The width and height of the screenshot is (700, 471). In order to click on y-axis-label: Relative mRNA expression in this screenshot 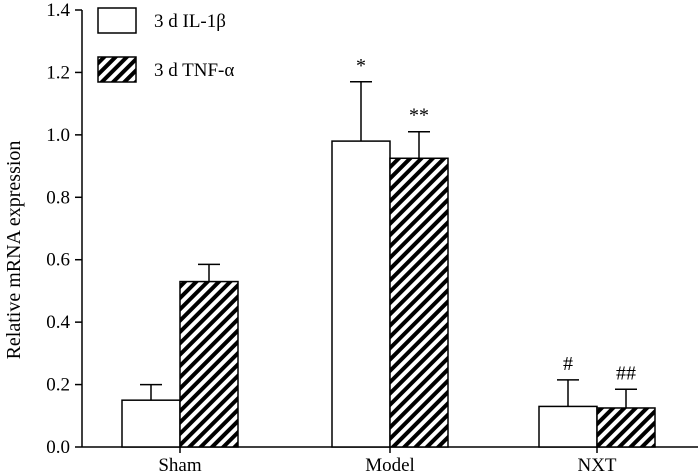, I will do `click(14, 250)`.